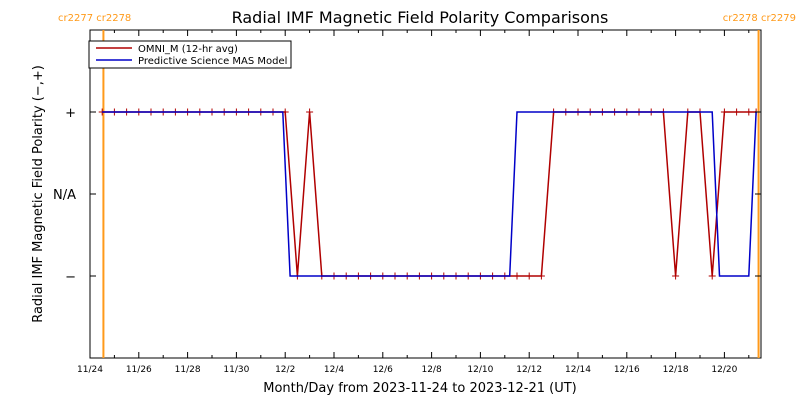 This screenshot has height=400, width=800. I want to click on y-tick-label-2: −, so click(70, 277).